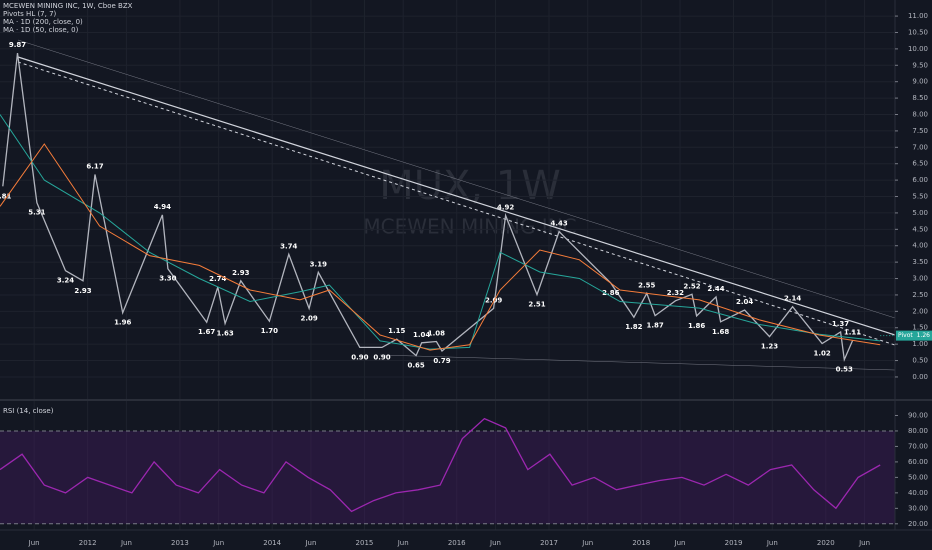 The width and height of the screenshot is (932, 550). What do you see at coordinates (415, 366) in the screenshot?
I see `pivot-label: 0.65` at bounding box center [415, 366].